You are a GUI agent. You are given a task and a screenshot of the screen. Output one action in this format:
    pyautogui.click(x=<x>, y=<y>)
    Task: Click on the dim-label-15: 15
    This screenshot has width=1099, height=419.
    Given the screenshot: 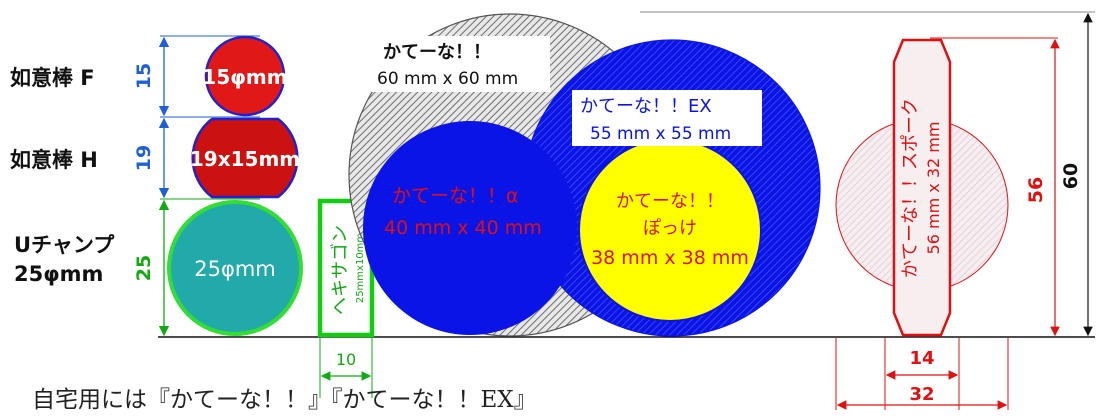 What is the action you would take?
    pyautogui.click(x=144, y=76)
    